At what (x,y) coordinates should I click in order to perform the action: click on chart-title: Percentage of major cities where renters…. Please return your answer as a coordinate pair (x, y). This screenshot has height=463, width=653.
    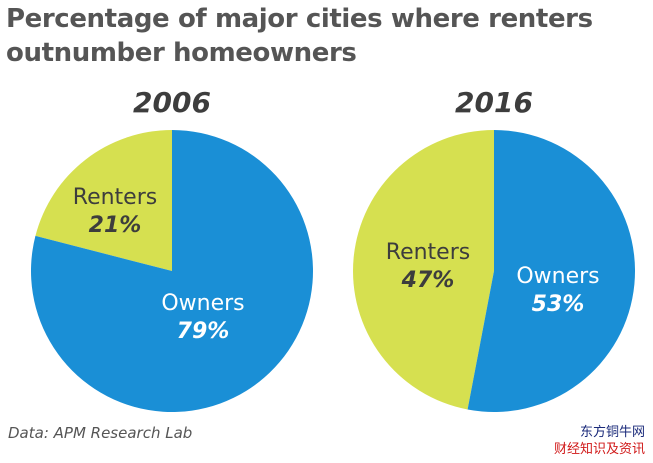
    Looking at the image, I should click on (299, 36).